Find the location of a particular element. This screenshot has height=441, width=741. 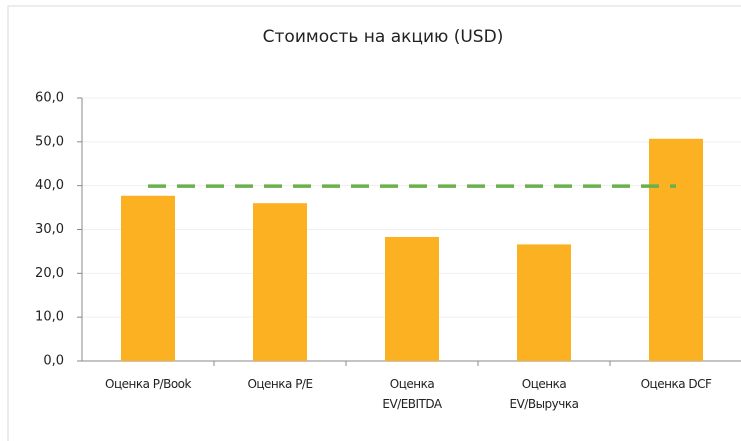

x-tick-label: Оценка EV/Выручка is located at coordinates (544, 394).